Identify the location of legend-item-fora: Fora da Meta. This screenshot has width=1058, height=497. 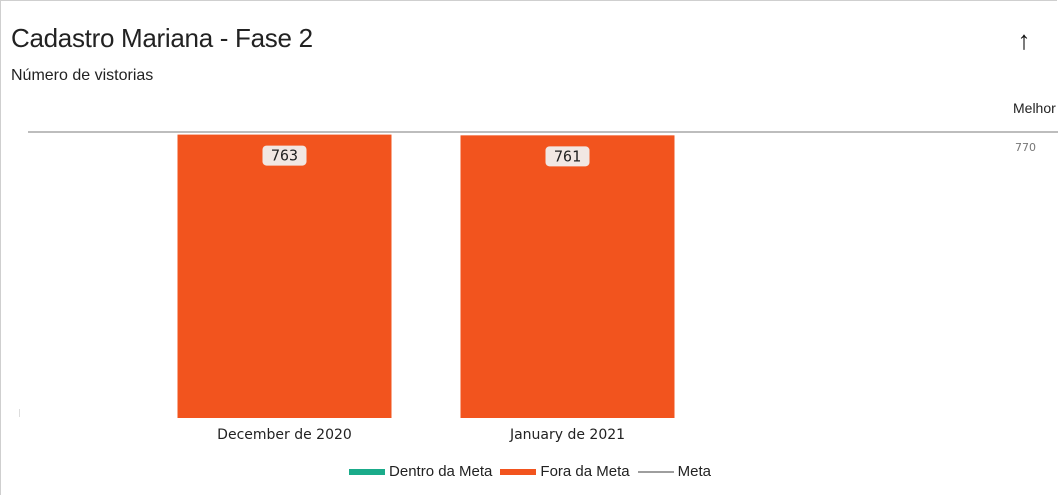
(565, 471).